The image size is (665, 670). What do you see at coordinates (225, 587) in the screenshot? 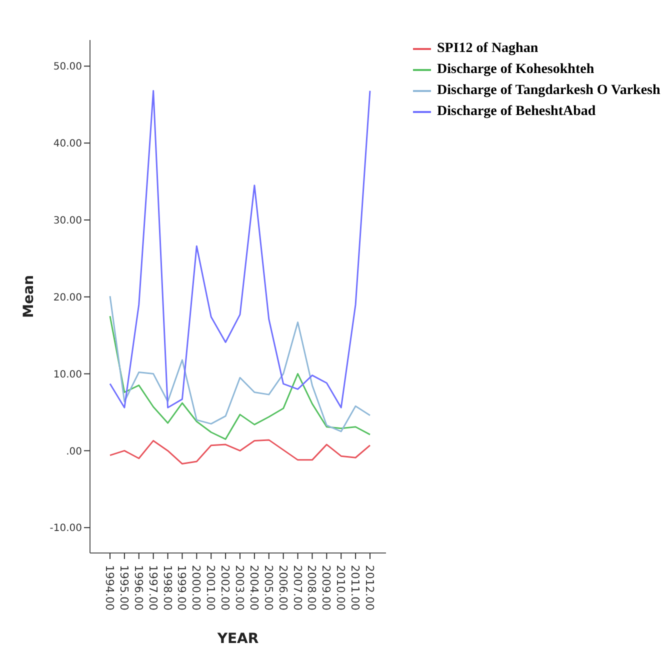
I see `x-tick-label: 2002.00` at bounding box center [225, 587].